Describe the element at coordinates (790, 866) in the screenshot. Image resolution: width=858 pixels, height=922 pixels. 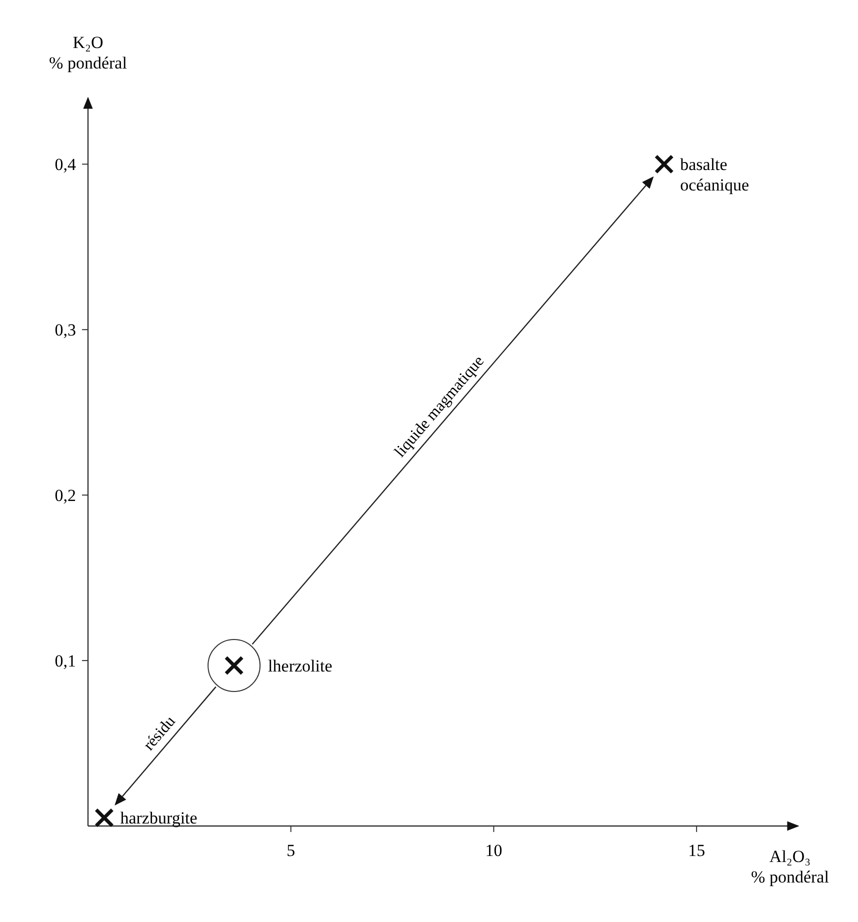
I see `x-axis-title: Al₂O₃ % pondéral` at that location.